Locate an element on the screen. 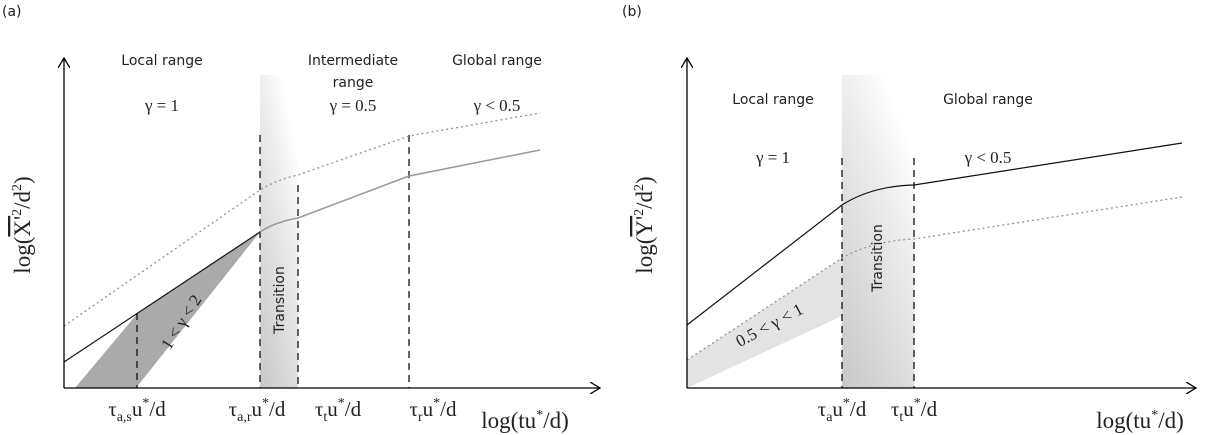 This screenshot has height=435, width=1216. region-name: range is located at coordinates (353, 83).